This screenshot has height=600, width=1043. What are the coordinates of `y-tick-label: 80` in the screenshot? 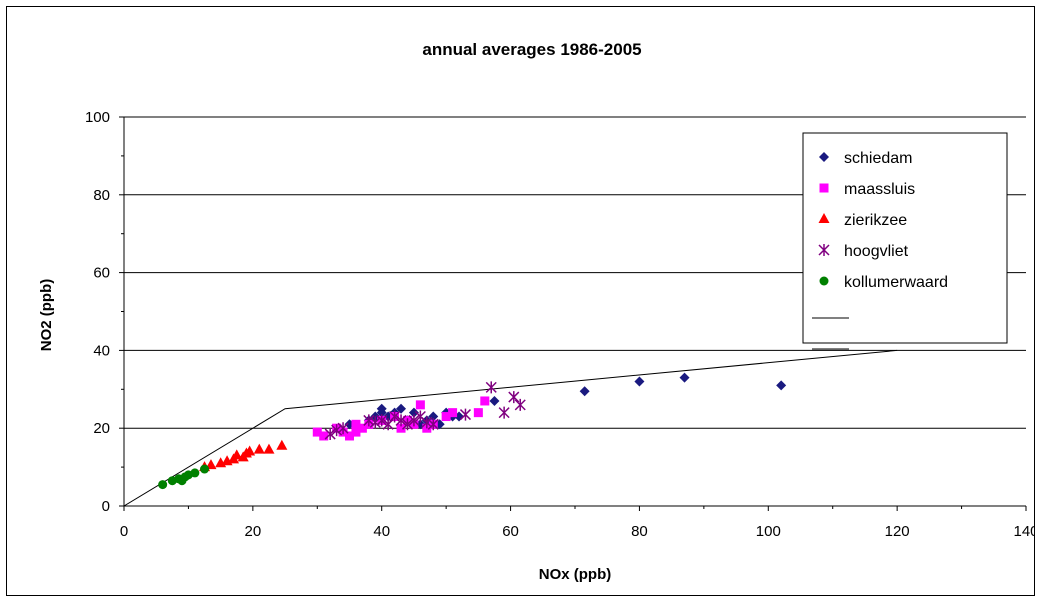 It's located at (101, 195).